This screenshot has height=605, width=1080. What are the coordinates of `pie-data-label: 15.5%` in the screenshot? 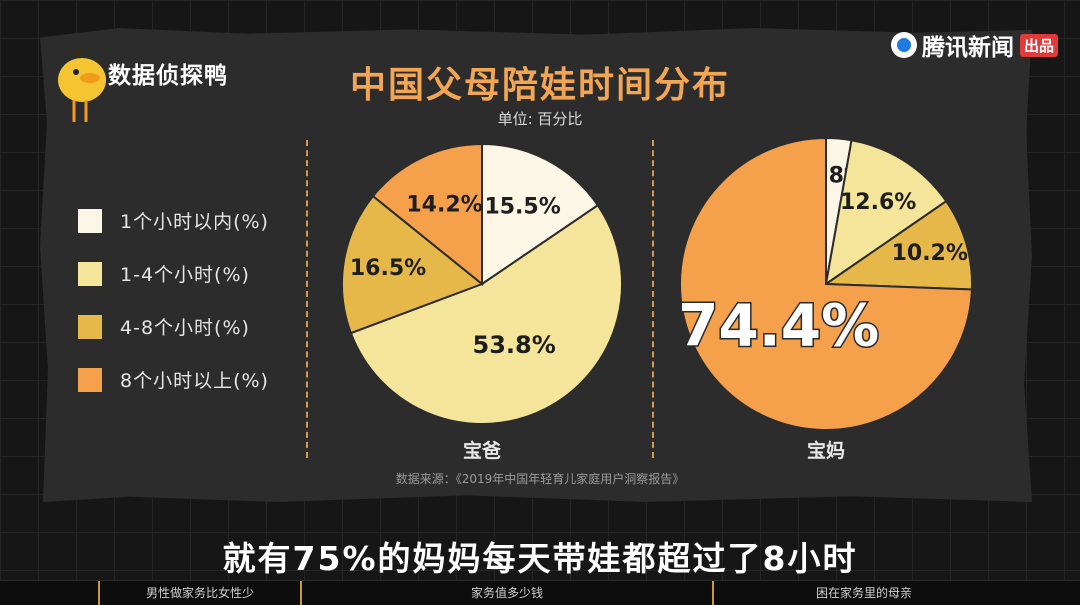 It's located at (522, 206).